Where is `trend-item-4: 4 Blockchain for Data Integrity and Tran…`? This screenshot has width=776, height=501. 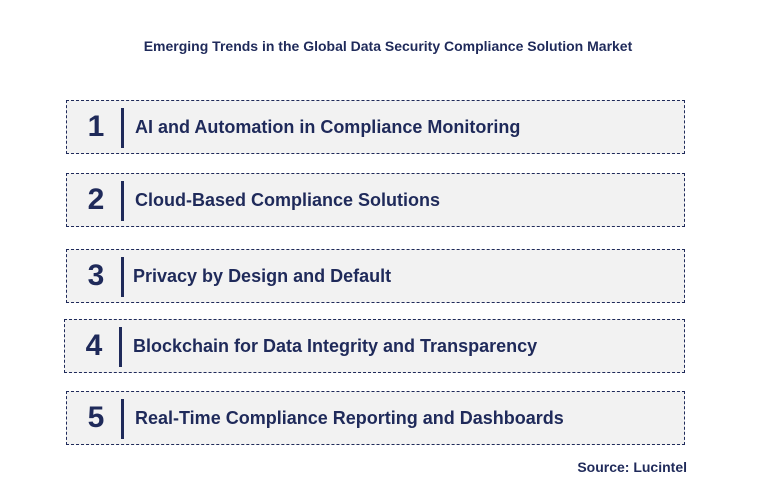 trend-item-4: 4 Blockchain for Data Integrity and Tran… is located at coordinates (374, 346).